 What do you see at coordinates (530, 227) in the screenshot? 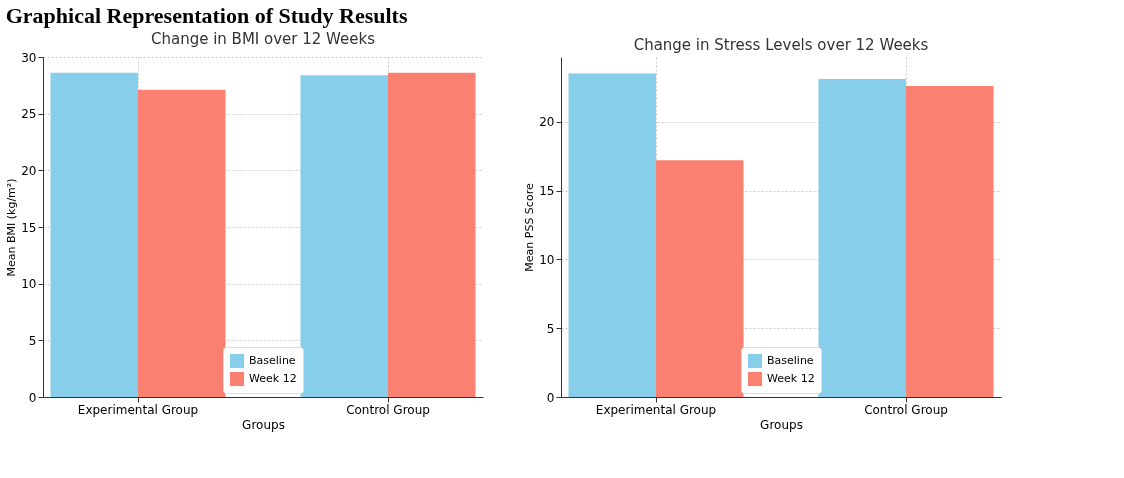
I see `y-axis-title: Mean PSS Score` at bounding box center [530, 227].